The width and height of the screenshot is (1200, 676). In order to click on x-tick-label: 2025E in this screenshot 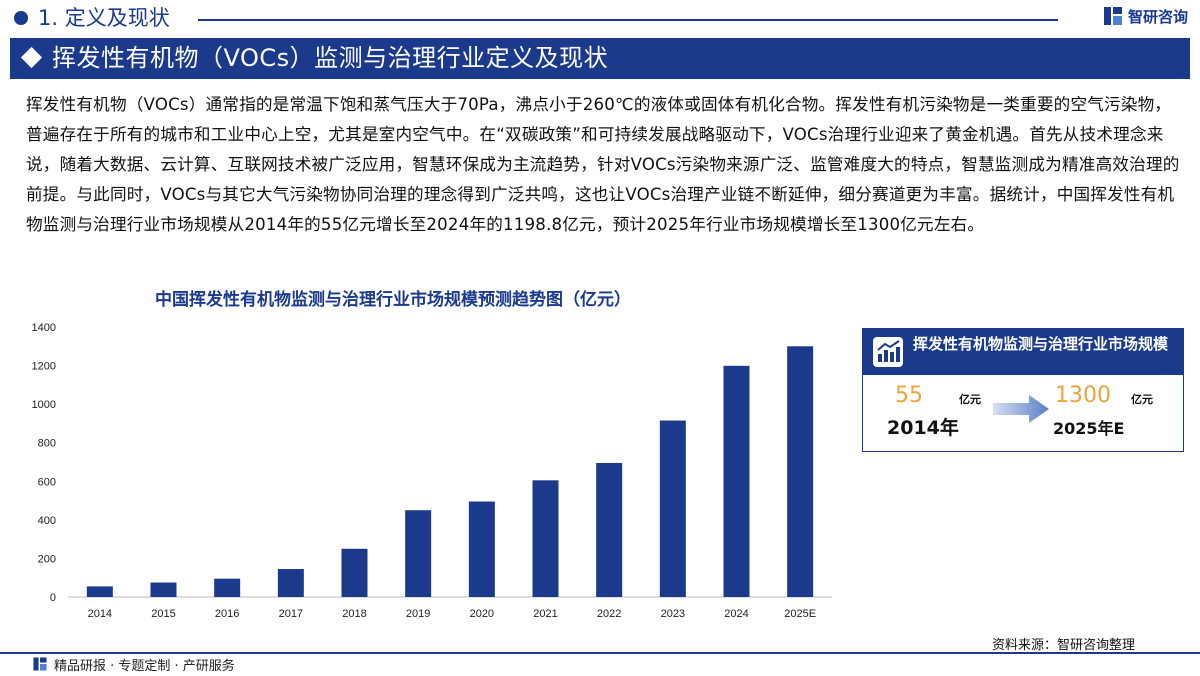, I will do `click(800, 614)`.